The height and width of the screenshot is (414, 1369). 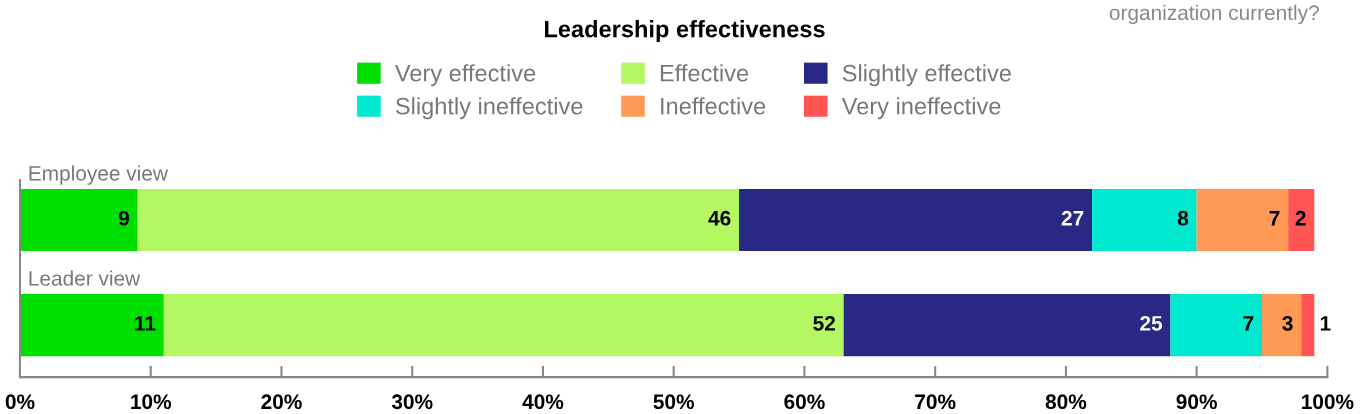 I want to click on y-tick-label: Employee view, so click(x=98, y=175).